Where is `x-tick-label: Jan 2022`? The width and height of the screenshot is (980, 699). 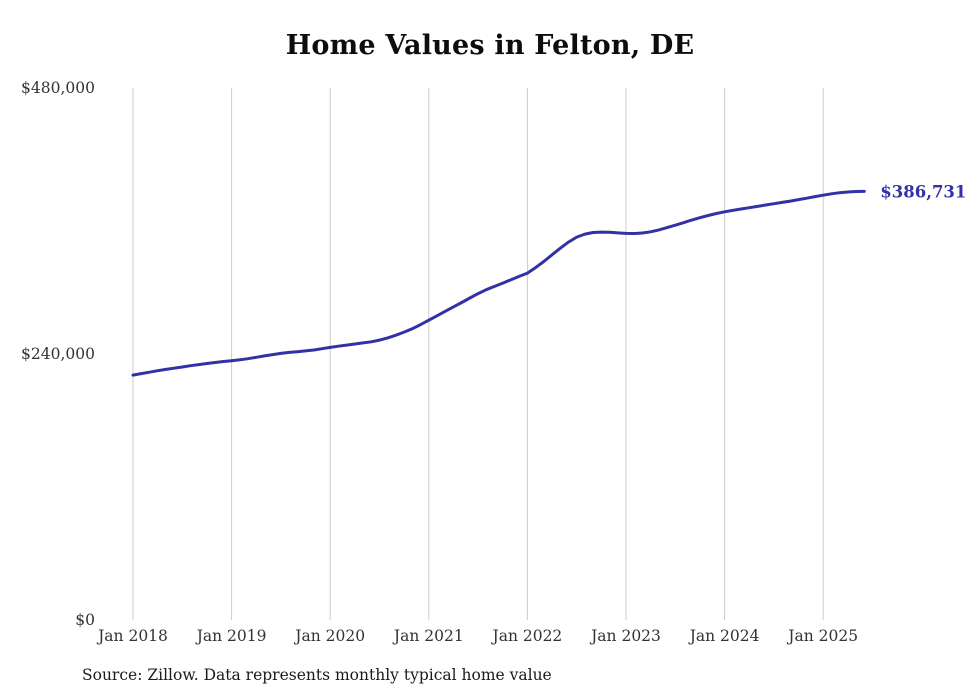 x-tick-label: Jan 2022 is located at coordinates (526, 636).